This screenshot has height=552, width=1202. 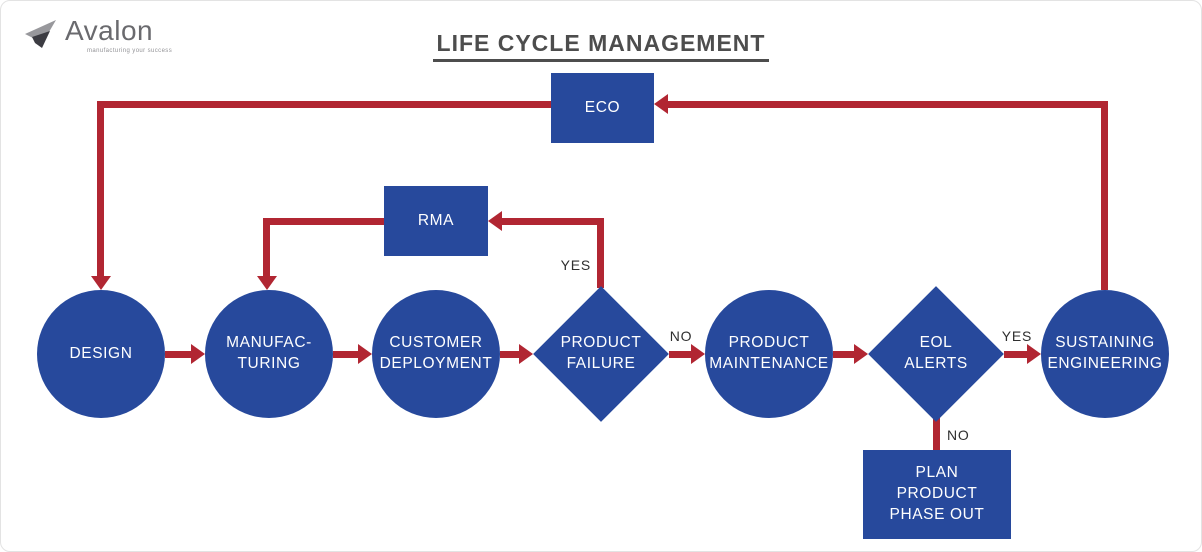 What do you see at coordinates (267, 283) in the screenshot?
I see `arrowhead-into-manufacturing` at bounding box center [267, 283].